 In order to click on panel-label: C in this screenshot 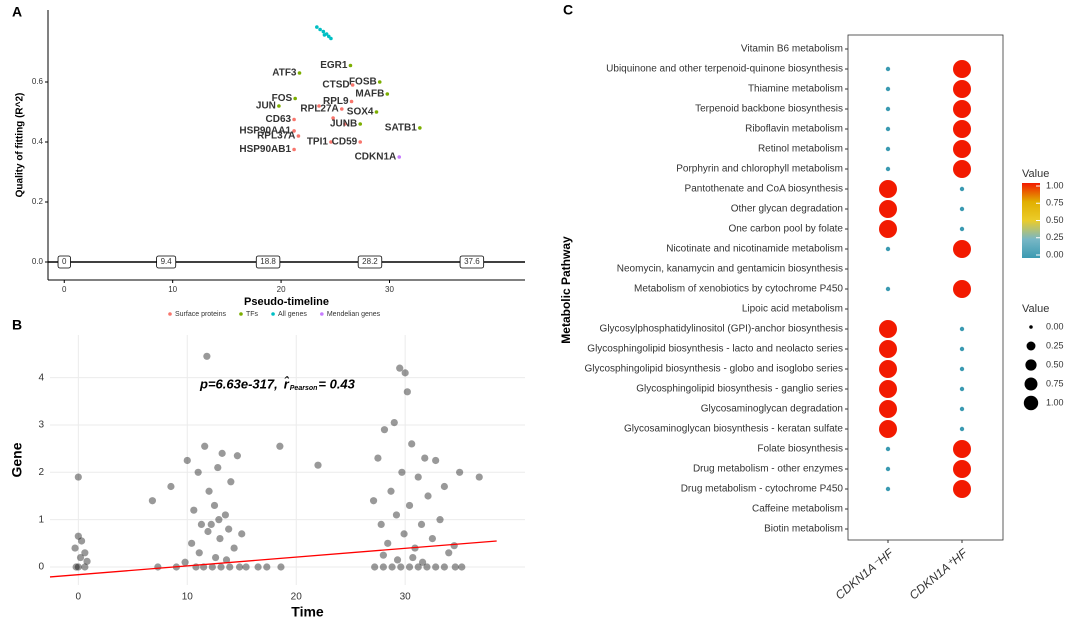, I will do `click(568, 10)`.